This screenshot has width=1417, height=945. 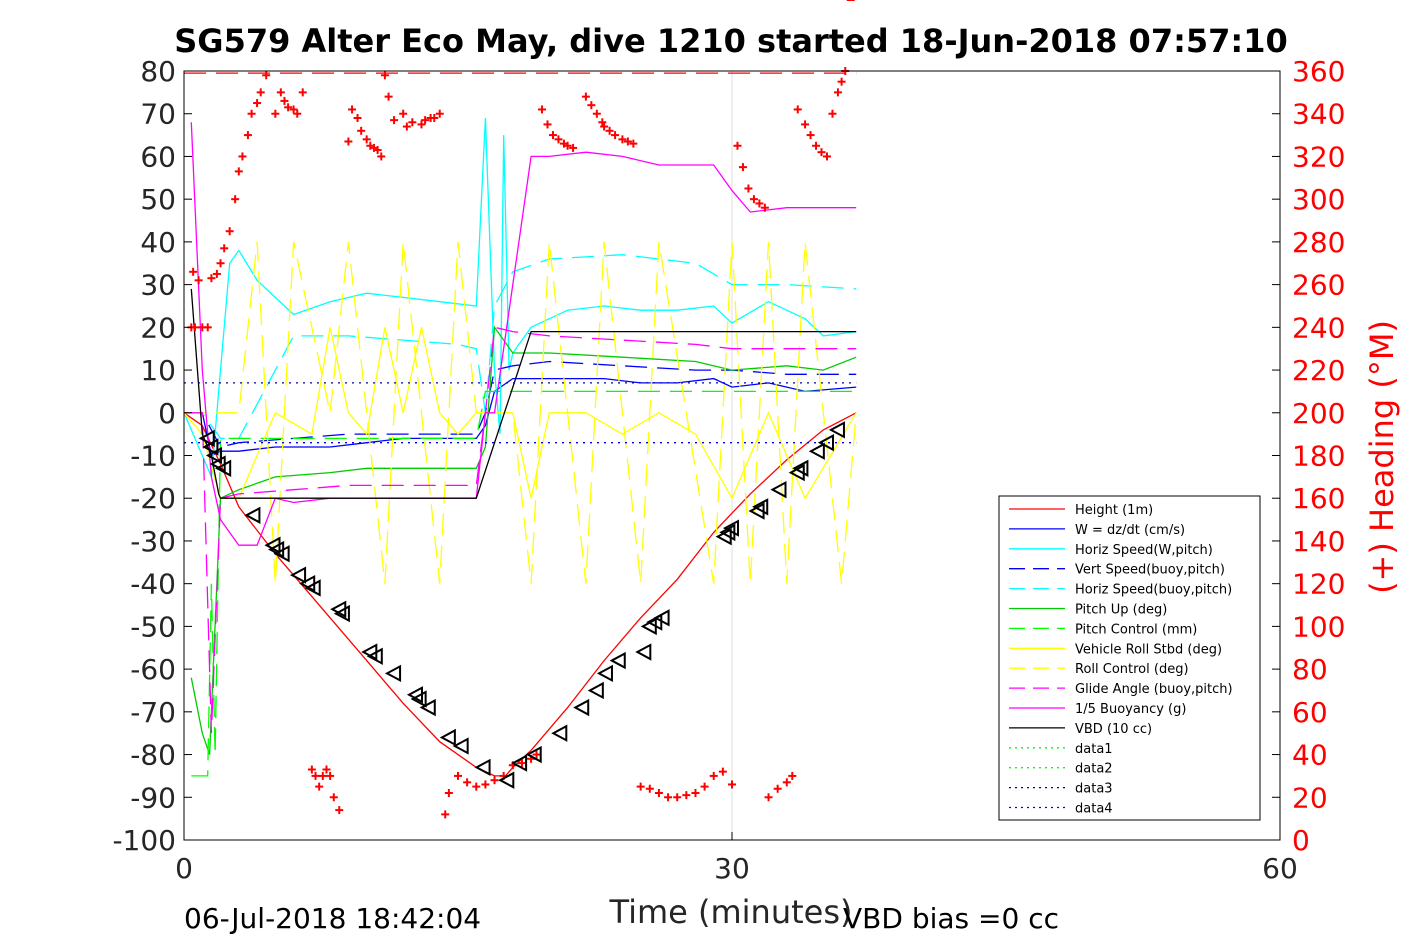 I want to click on y2-tick-label: 340, so click(x=1318, y=114).